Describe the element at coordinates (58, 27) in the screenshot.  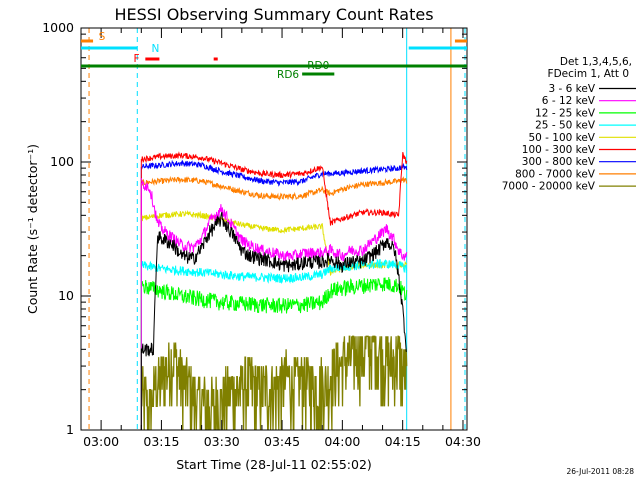
I see `y-tick-label-3: 1000` at that location.